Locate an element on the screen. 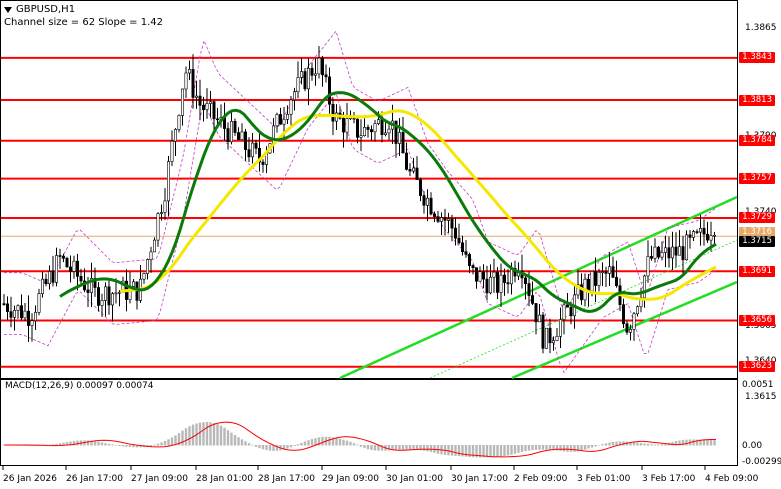  dropdown-triangle-icon is located at coordinates (8, 9).